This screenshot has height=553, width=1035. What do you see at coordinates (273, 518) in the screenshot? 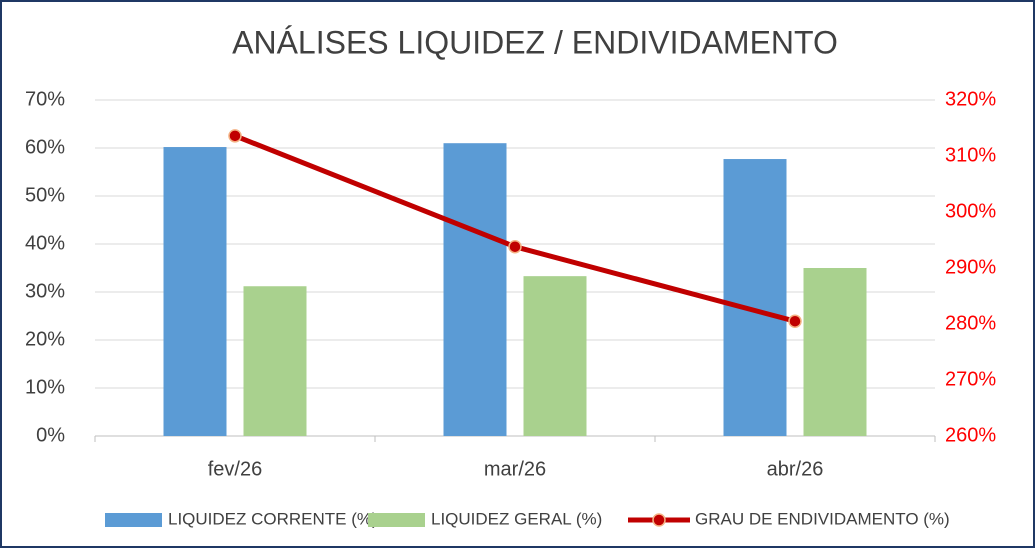
I see `legend-label: LIQUIDEZ CORRENTE (%)` at bounding box center [273, 518].